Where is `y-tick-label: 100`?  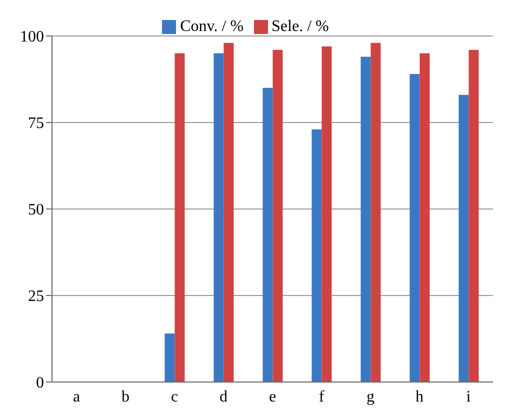
y-tick-label: 100 is located at coordinates (32, 37).